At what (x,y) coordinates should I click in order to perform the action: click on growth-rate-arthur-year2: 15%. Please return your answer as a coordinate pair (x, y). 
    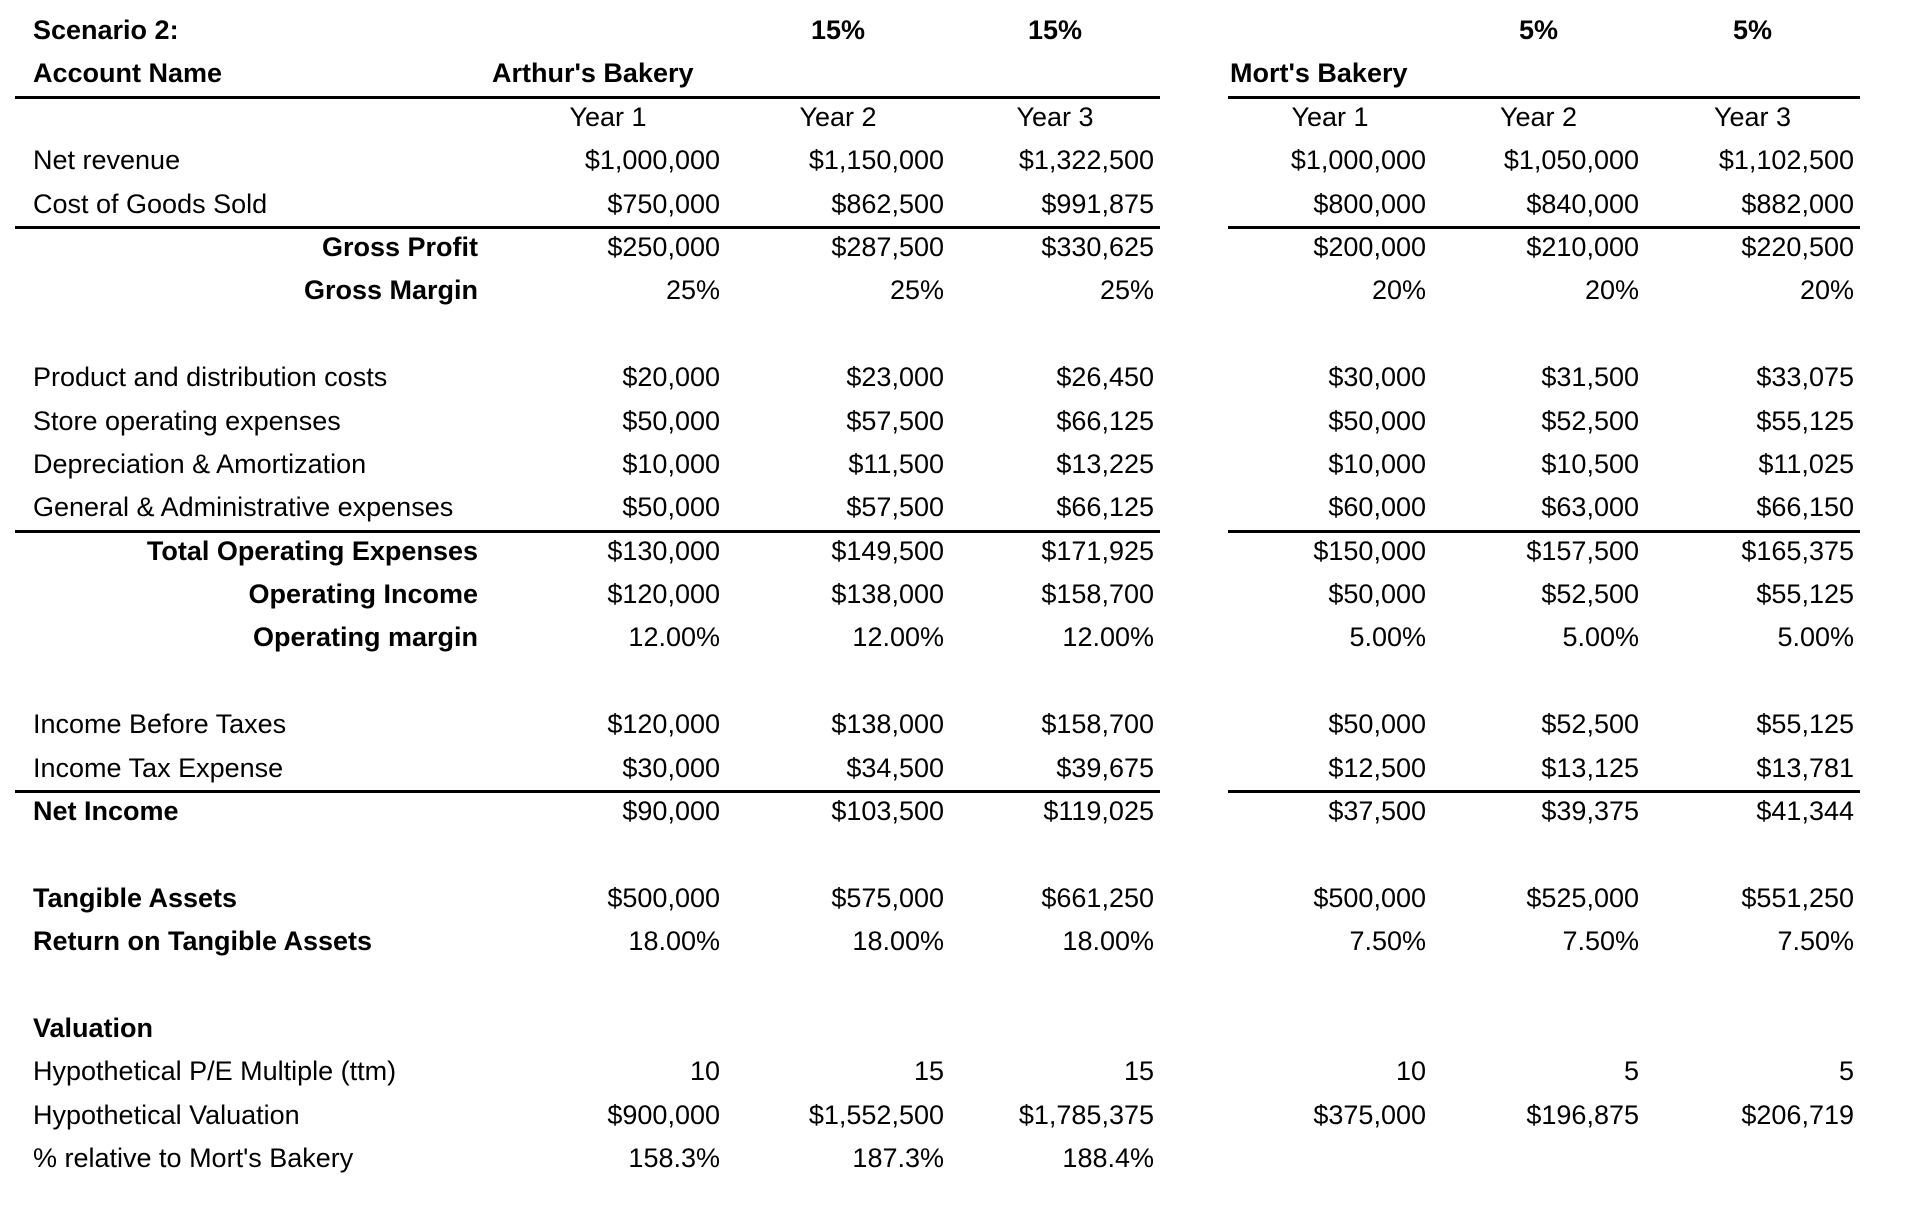
    Looking at the image, I should click on (838, 30).